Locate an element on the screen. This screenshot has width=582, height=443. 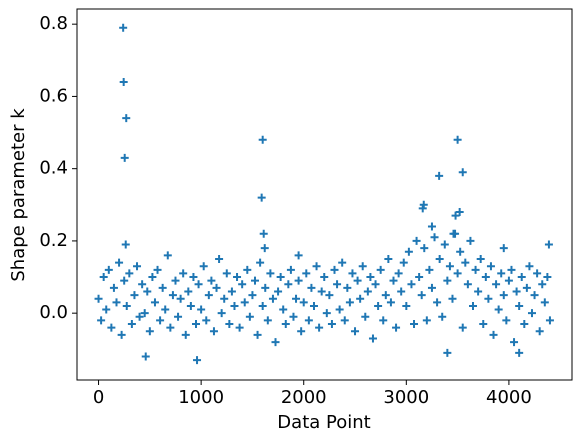
x-tick-label: 0 is located at coordinates (98, 397).